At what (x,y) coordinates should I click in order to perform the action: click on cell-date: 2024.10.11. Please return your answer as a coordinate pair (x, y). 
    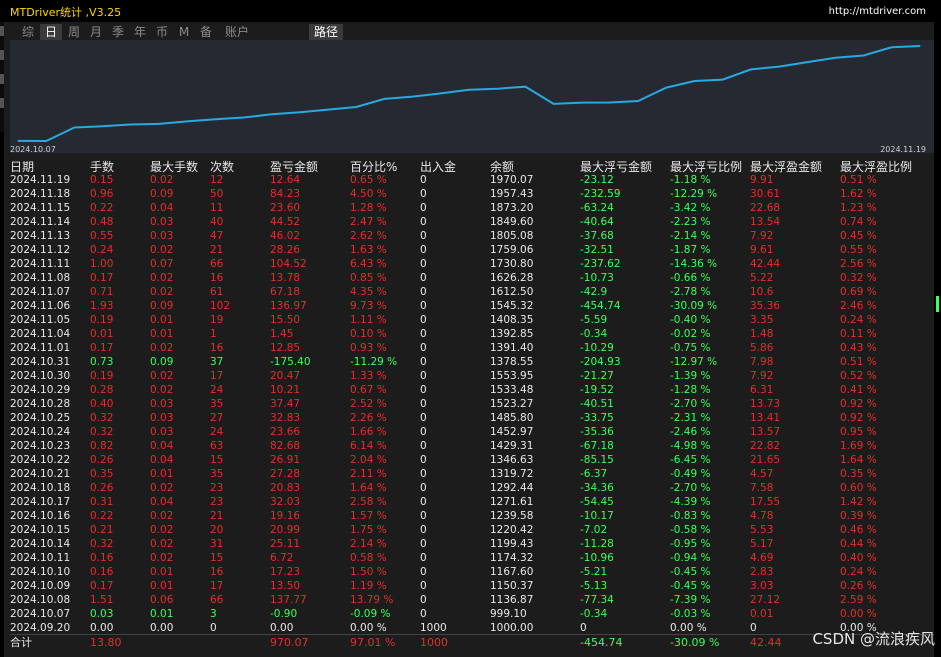
    Looking at the image, I should click on (40, 558).